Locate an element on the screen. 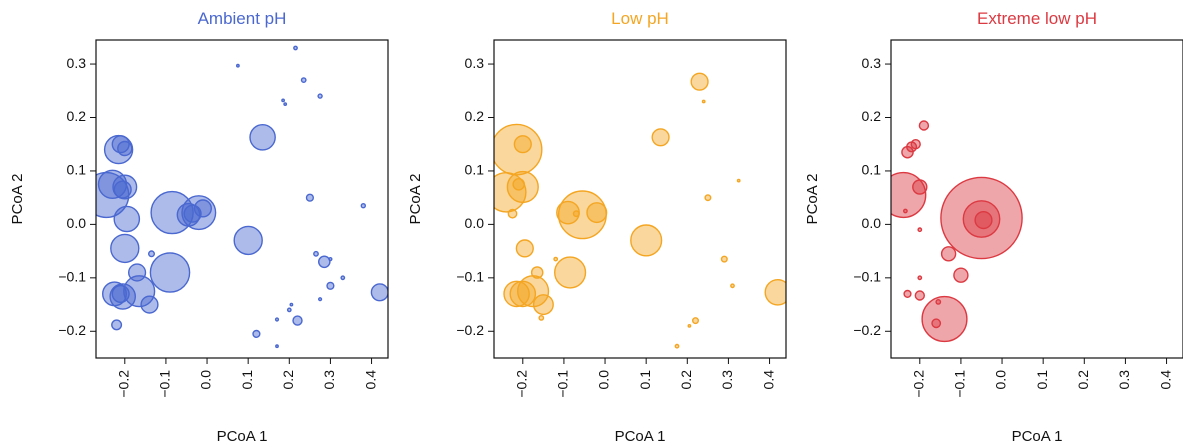  points is located at coordinates (957, 231).